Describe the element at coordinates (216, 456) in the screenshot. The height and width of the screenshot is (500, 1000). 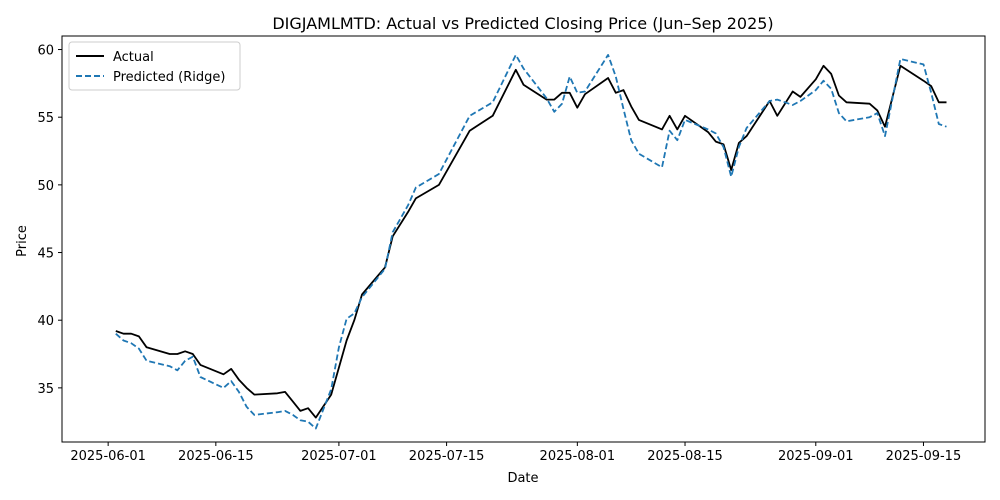
I see `x-tick-label: 2025-06-15` at that location.